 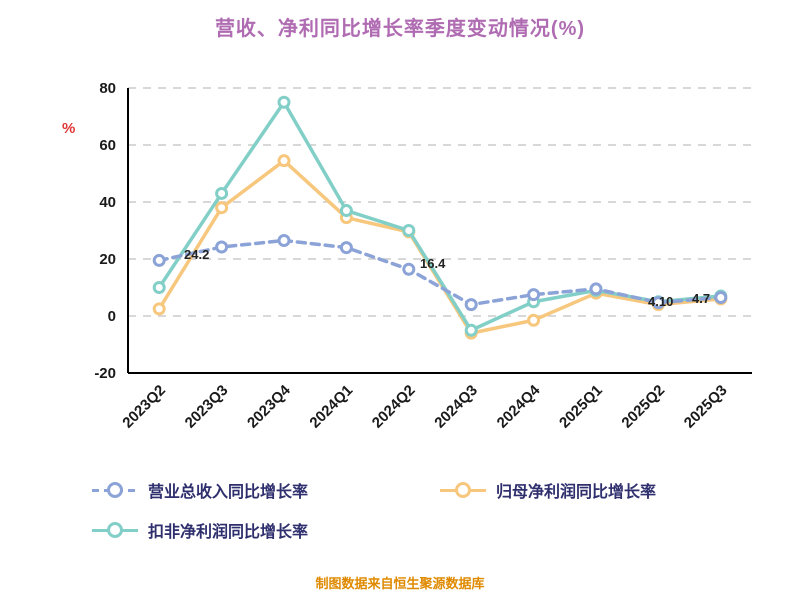 What do you see at coordinates (400, 583) in the screenshot?
I see `data-source-note: 制图数据来自恒生聚源数据库` at bounding box center [400, 583].